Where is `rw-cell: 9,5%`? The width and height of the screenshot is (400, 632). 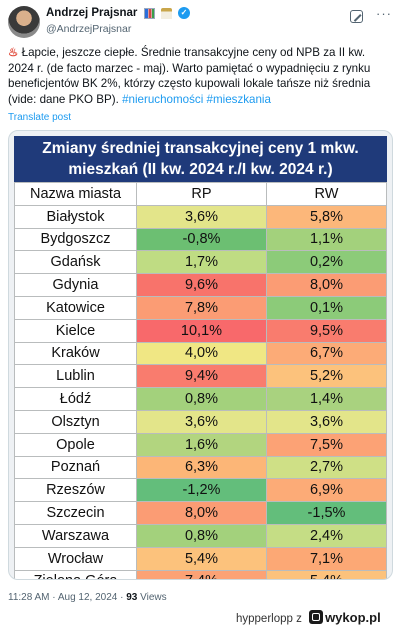 rw-cell: 9,5% is located at coordinates (326, 330).